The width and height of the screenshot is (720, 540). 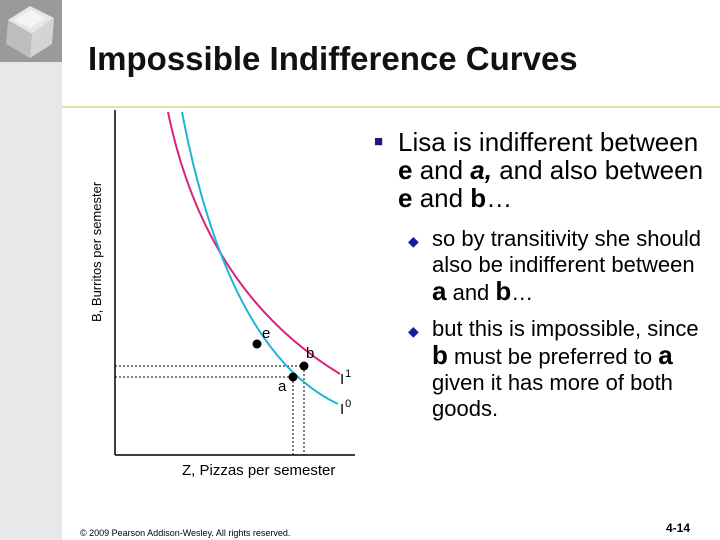 I want to click on slide-title: Impossible Indifference Curves, so click(x=333, y=58).